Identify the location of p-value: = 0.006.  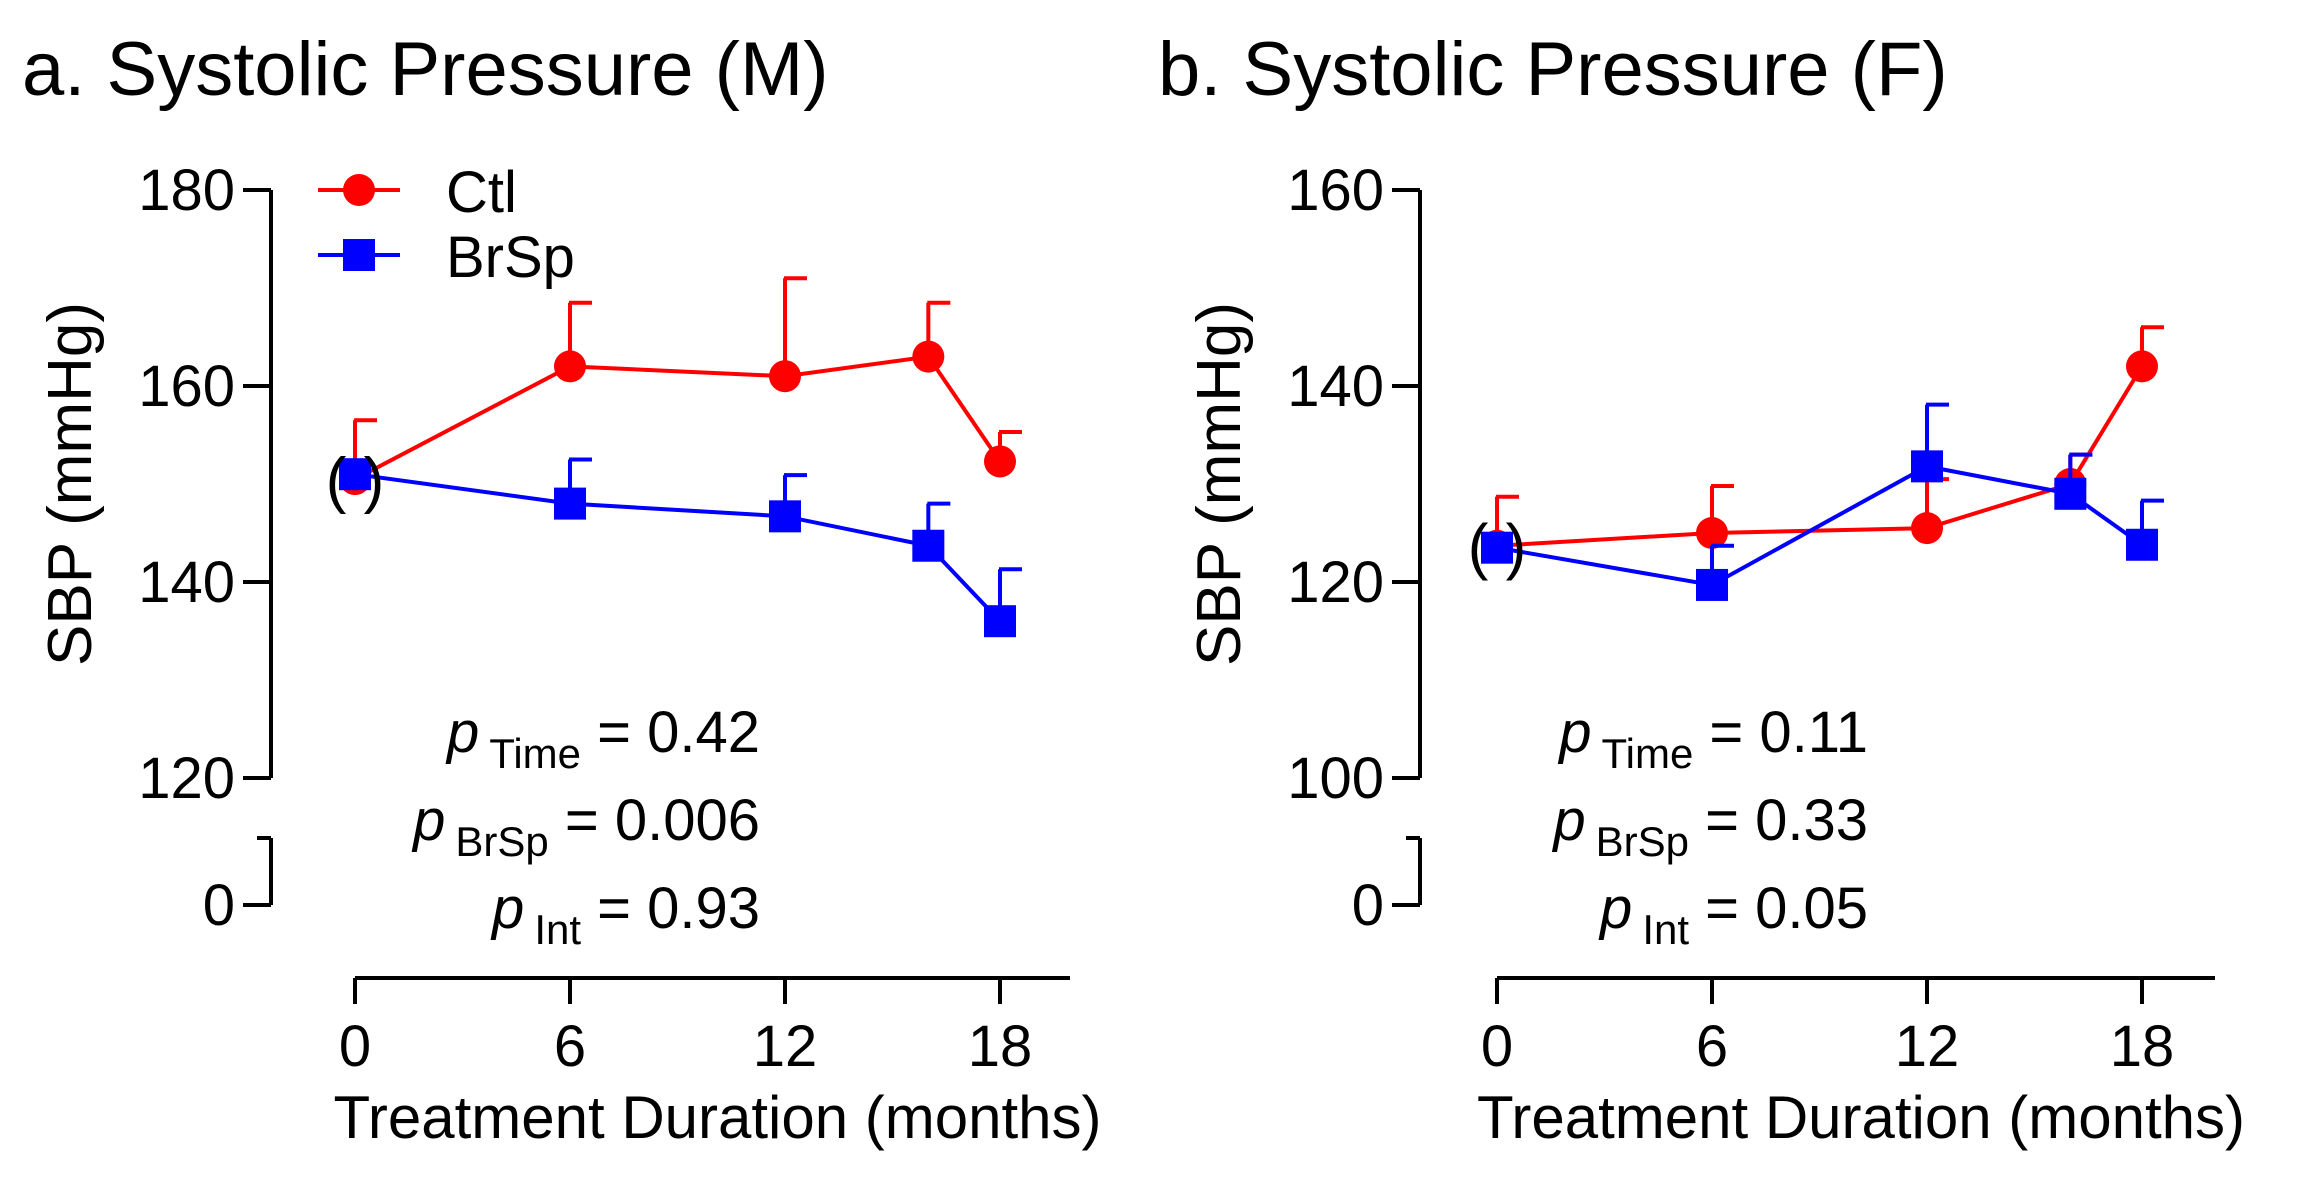
(654, 820).